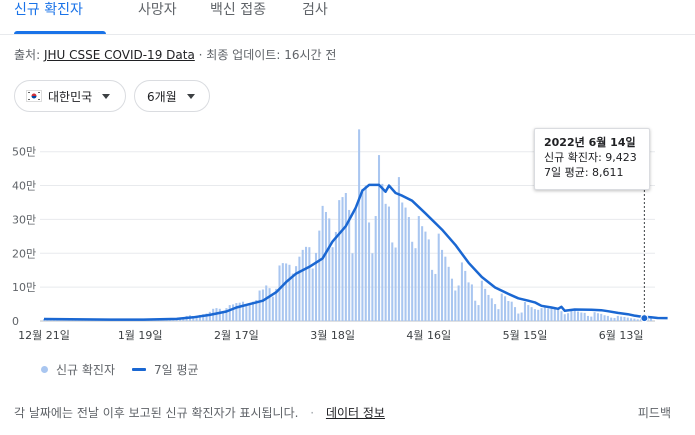  I want to click on tab-vaccinations: 백신 접종, so click(238, 16).